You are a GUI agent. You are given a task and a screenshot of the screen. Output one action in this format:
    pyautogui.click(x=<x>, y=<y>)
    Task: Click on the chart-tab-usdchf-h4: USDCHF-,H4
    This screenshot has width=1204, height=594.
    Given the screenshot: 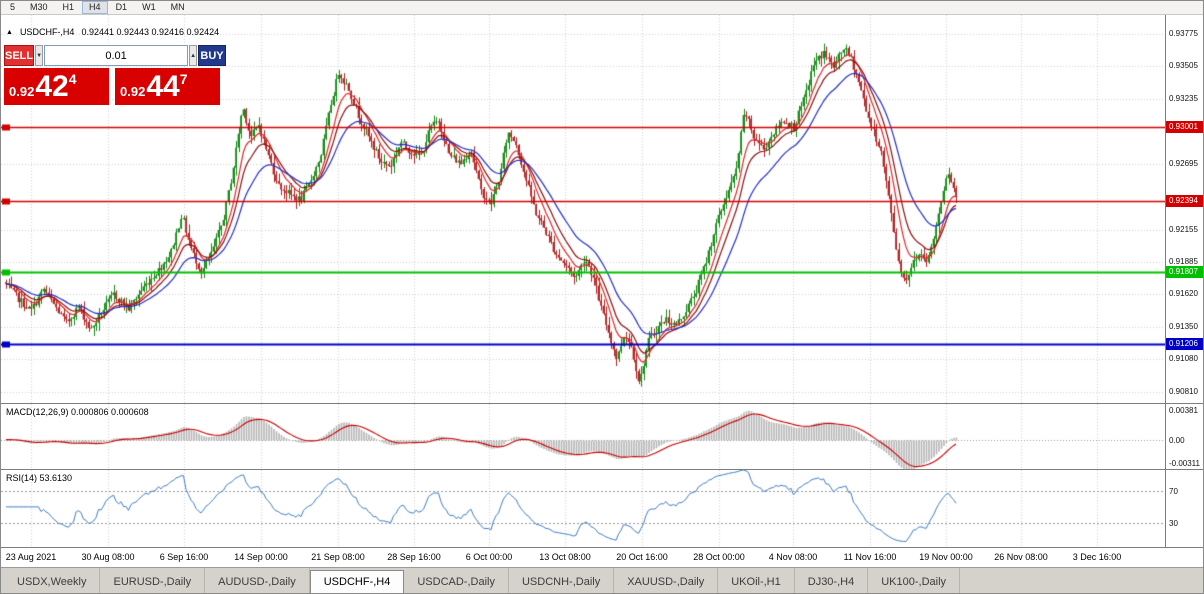 What is the action you would take?
    pyautogui.click(x=357, y=581)
    